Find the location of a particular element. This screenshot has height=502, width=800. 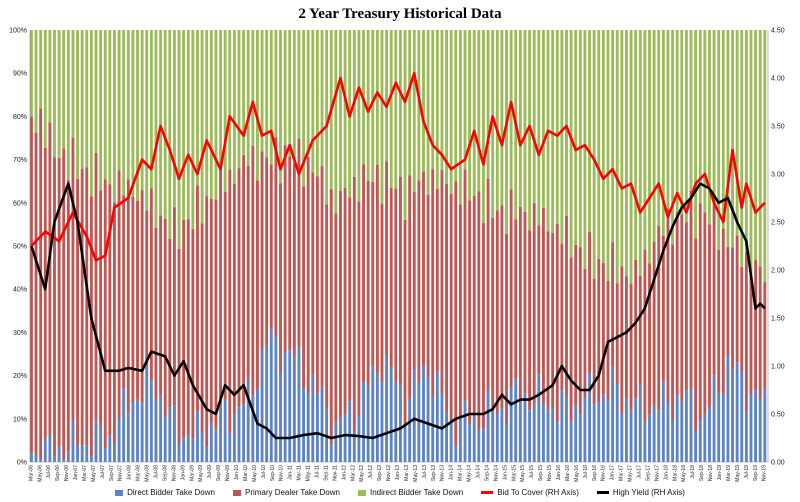

y-right-tick-label: 3.00 is located at coordinates (778, 175).